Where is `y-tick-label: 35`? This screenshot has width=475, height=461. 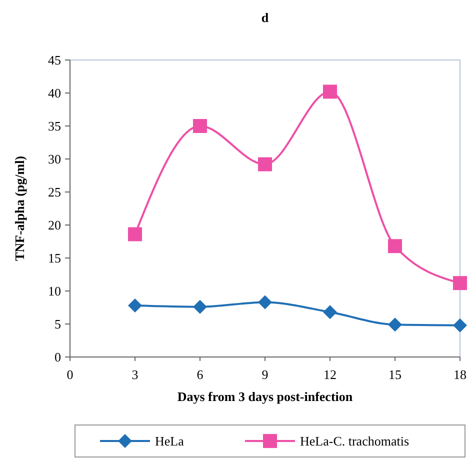
y-tick-label: 35 is located at coordinates (54, 126).